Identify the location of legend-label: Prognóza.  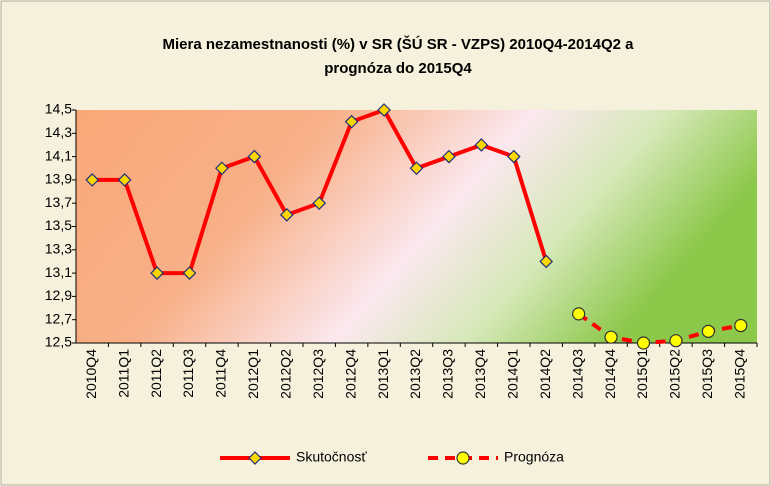
(534, 457).